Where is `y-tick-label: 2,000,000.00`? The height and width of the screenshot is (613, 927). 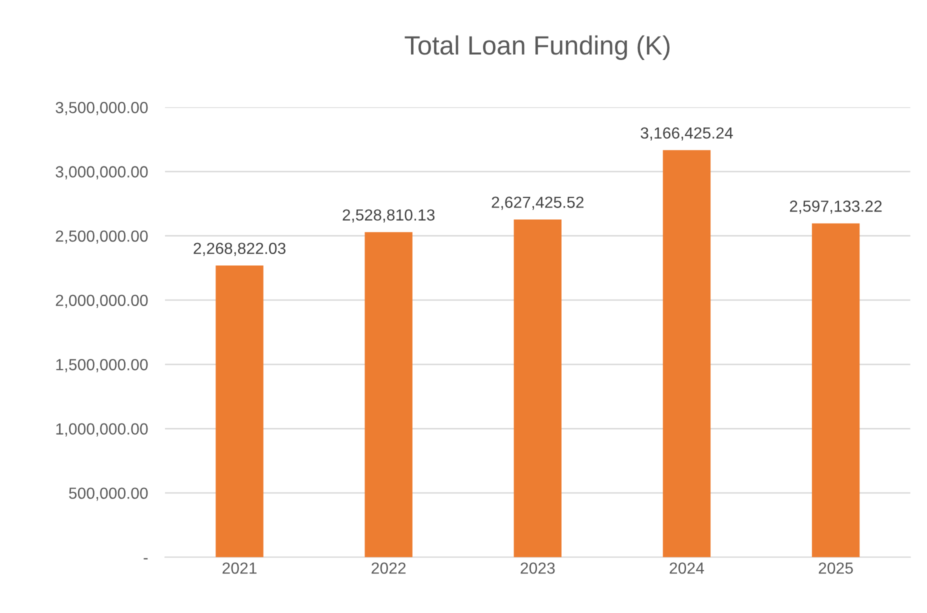
y-tick-label: 2,000,000.00 is located at coordinates (102, 301).